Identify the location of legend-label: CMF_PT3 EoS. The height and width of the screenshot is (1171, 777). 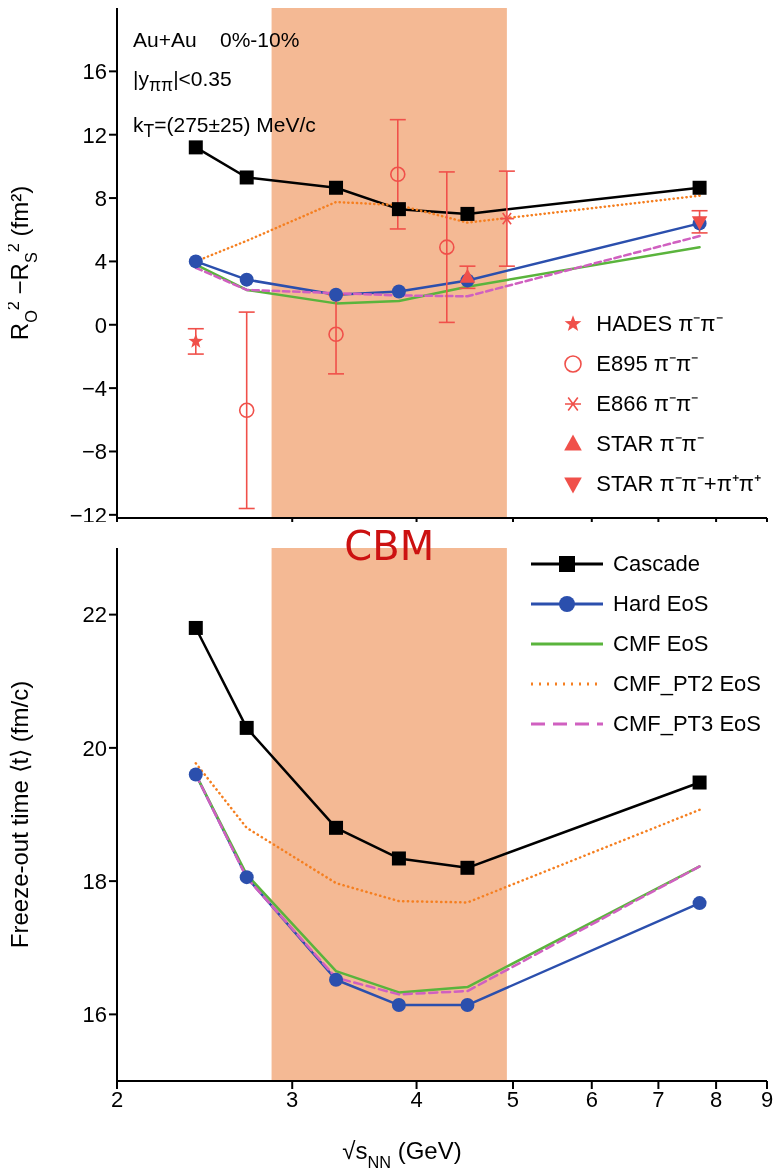
(687, 724).